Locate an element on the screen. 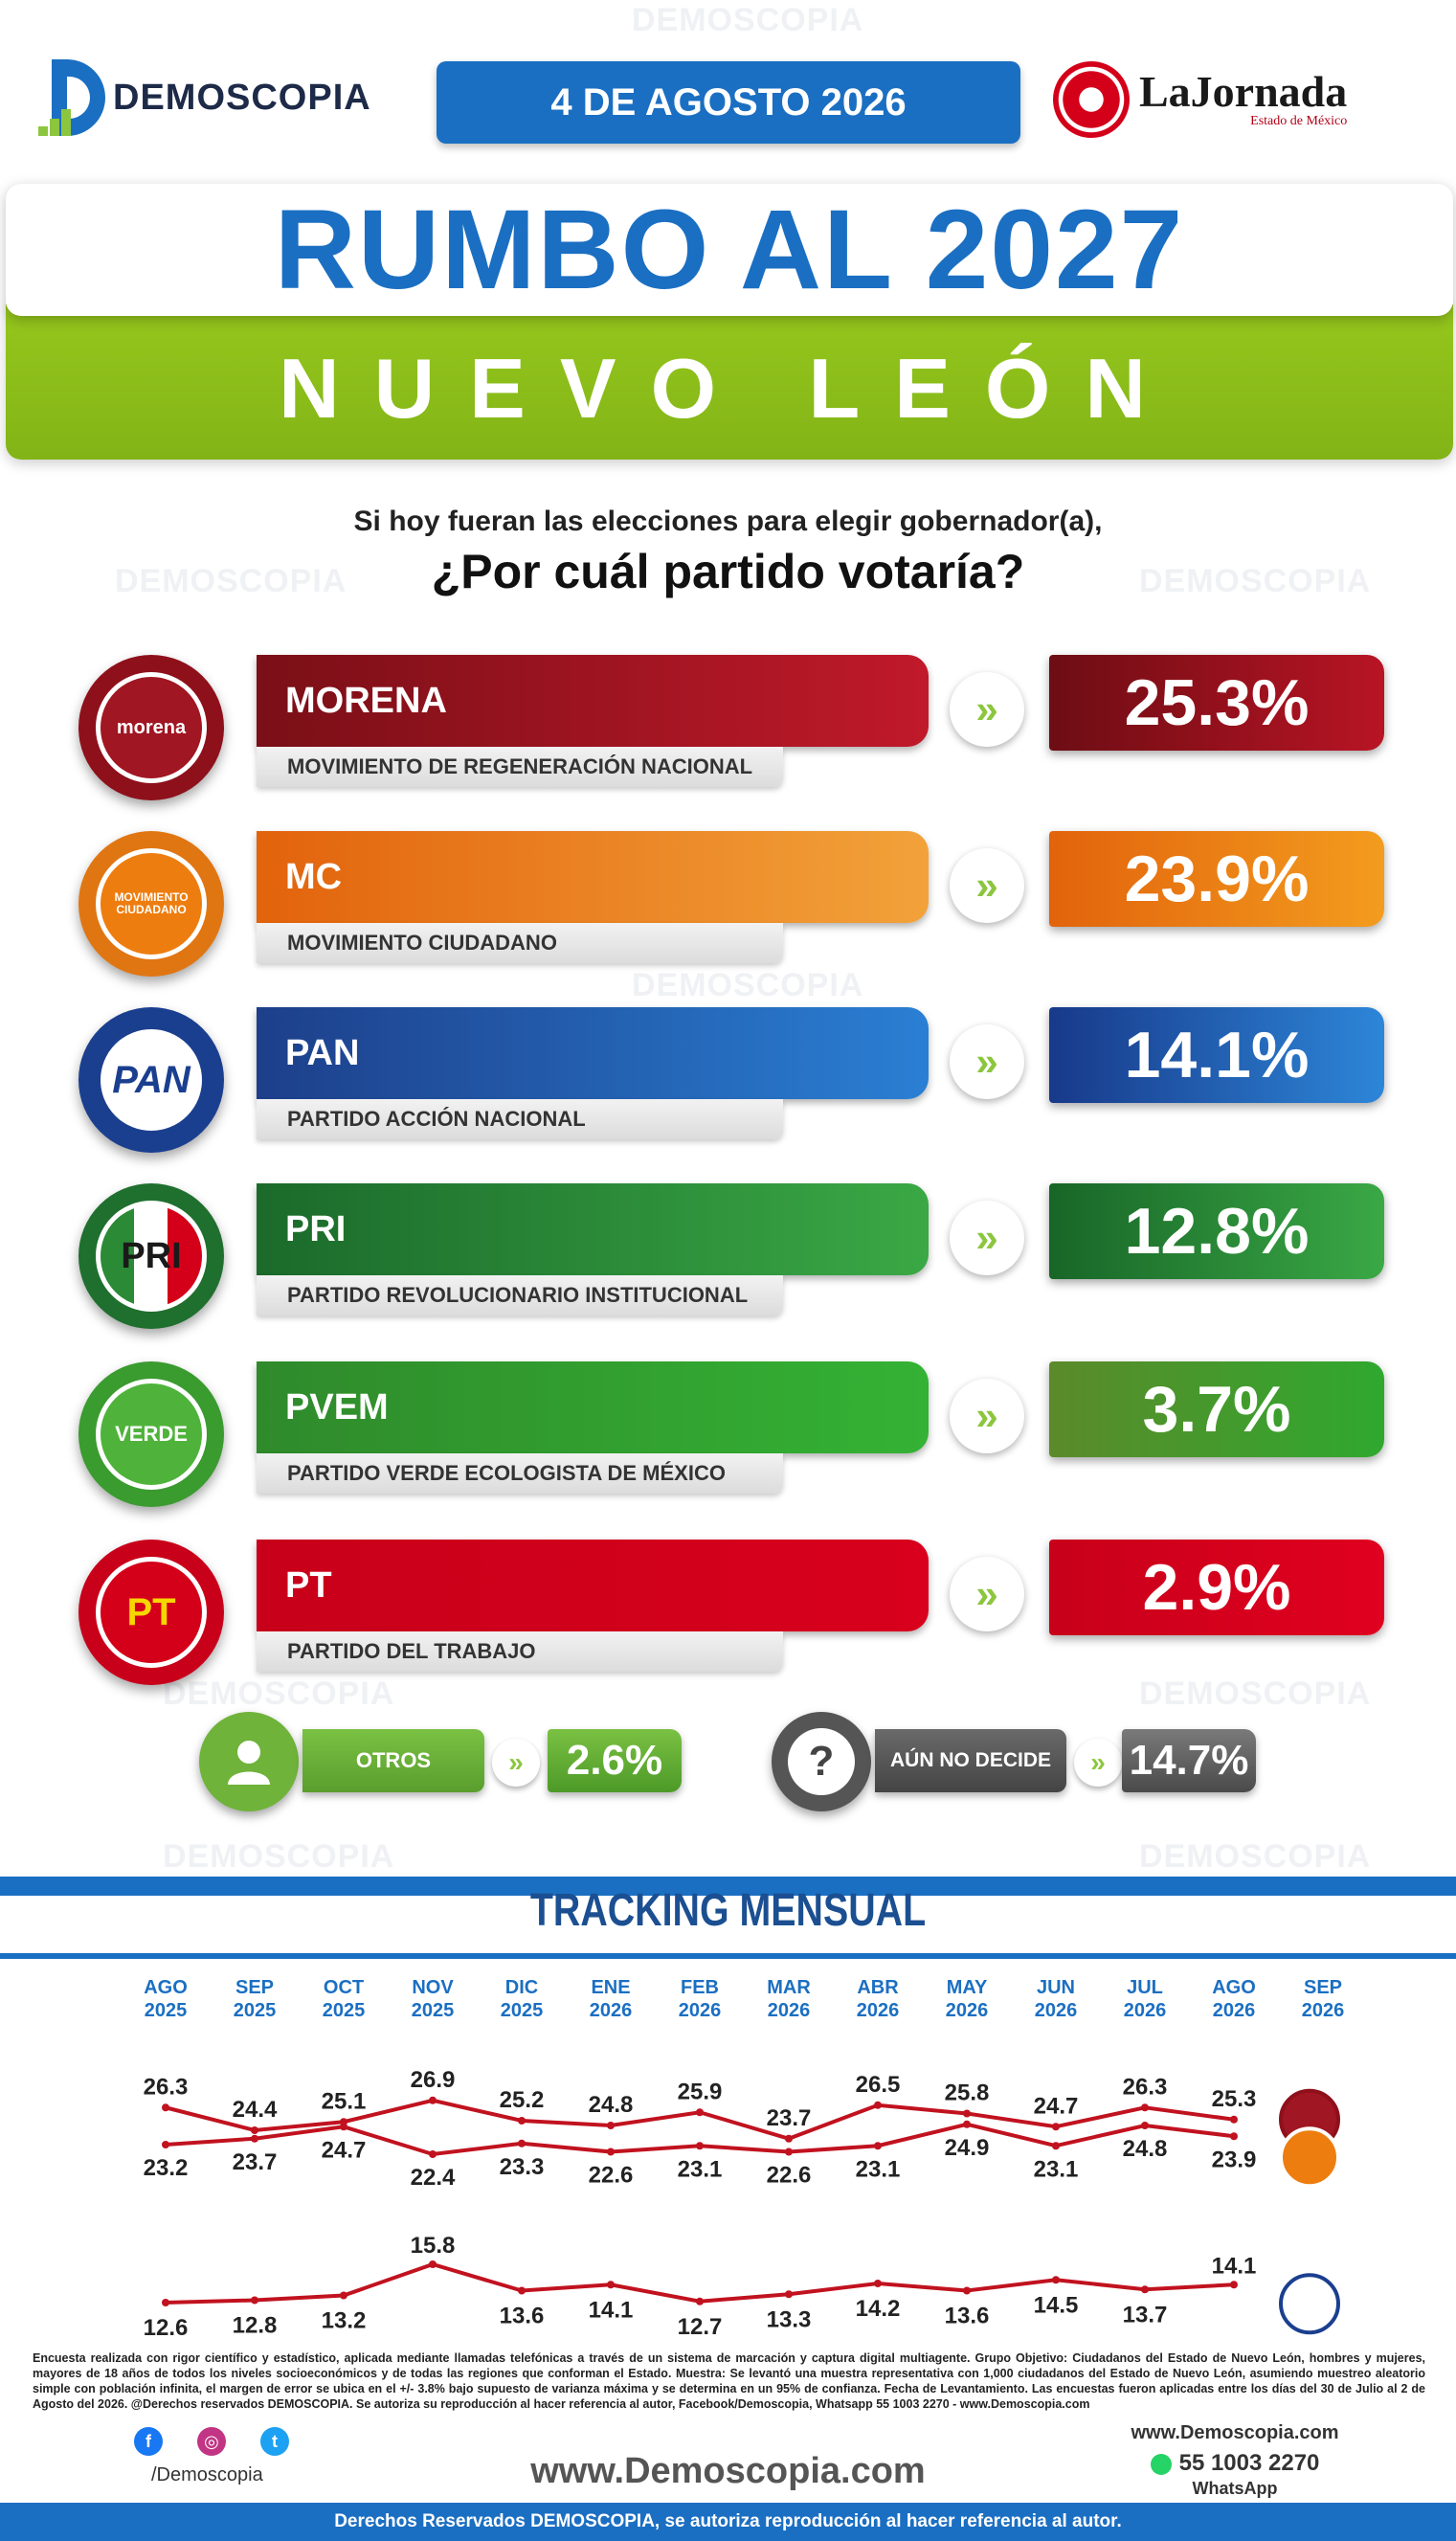 This screenshot has height=2541, width=1456. data-label: 24.9 is located at coordinates (968, 2148).